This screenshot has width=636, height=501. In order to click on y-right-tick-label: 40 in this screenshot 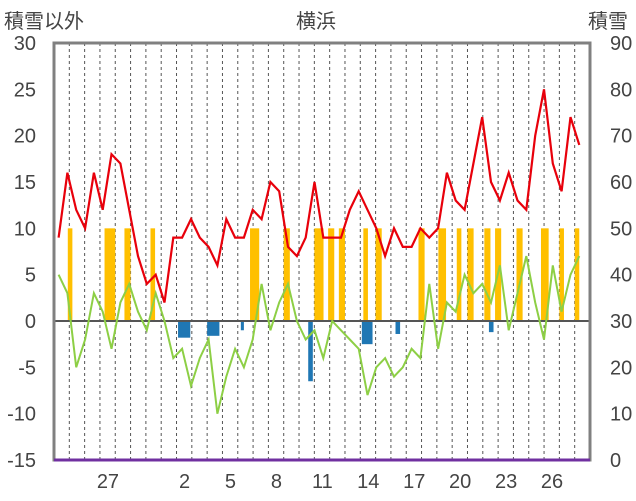, I will do `click(621, 276)`.